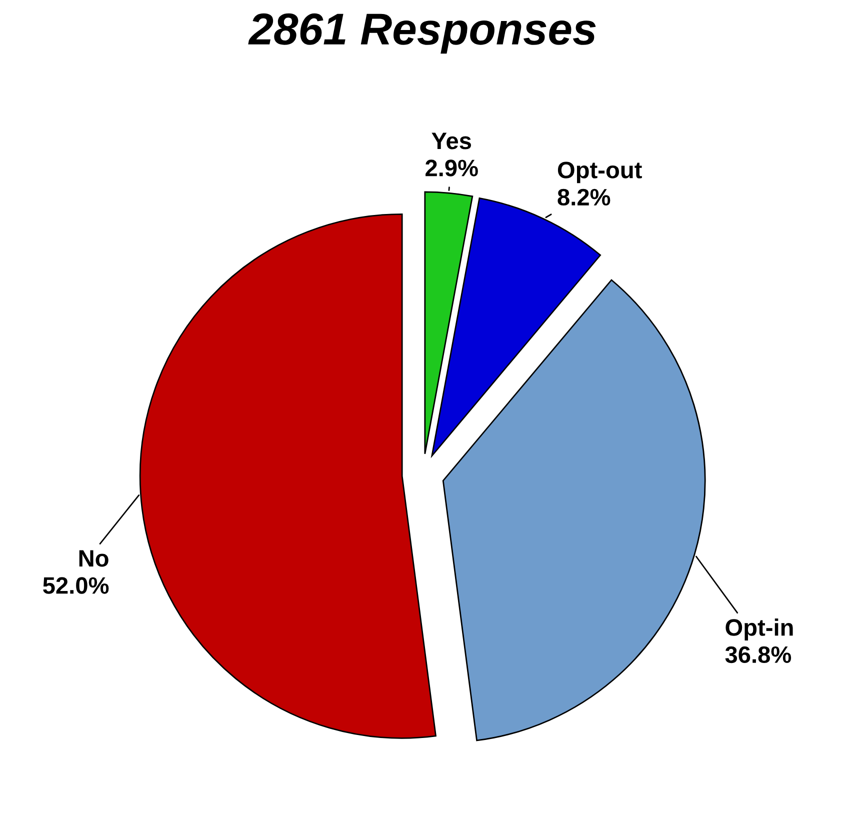 Image resolution: width=846 pixels, height=814 pixels. What do you see at coordinates (452, 168) in the screenshot?
I see `data-label: 2.9%` at bounding box center [452, 168].